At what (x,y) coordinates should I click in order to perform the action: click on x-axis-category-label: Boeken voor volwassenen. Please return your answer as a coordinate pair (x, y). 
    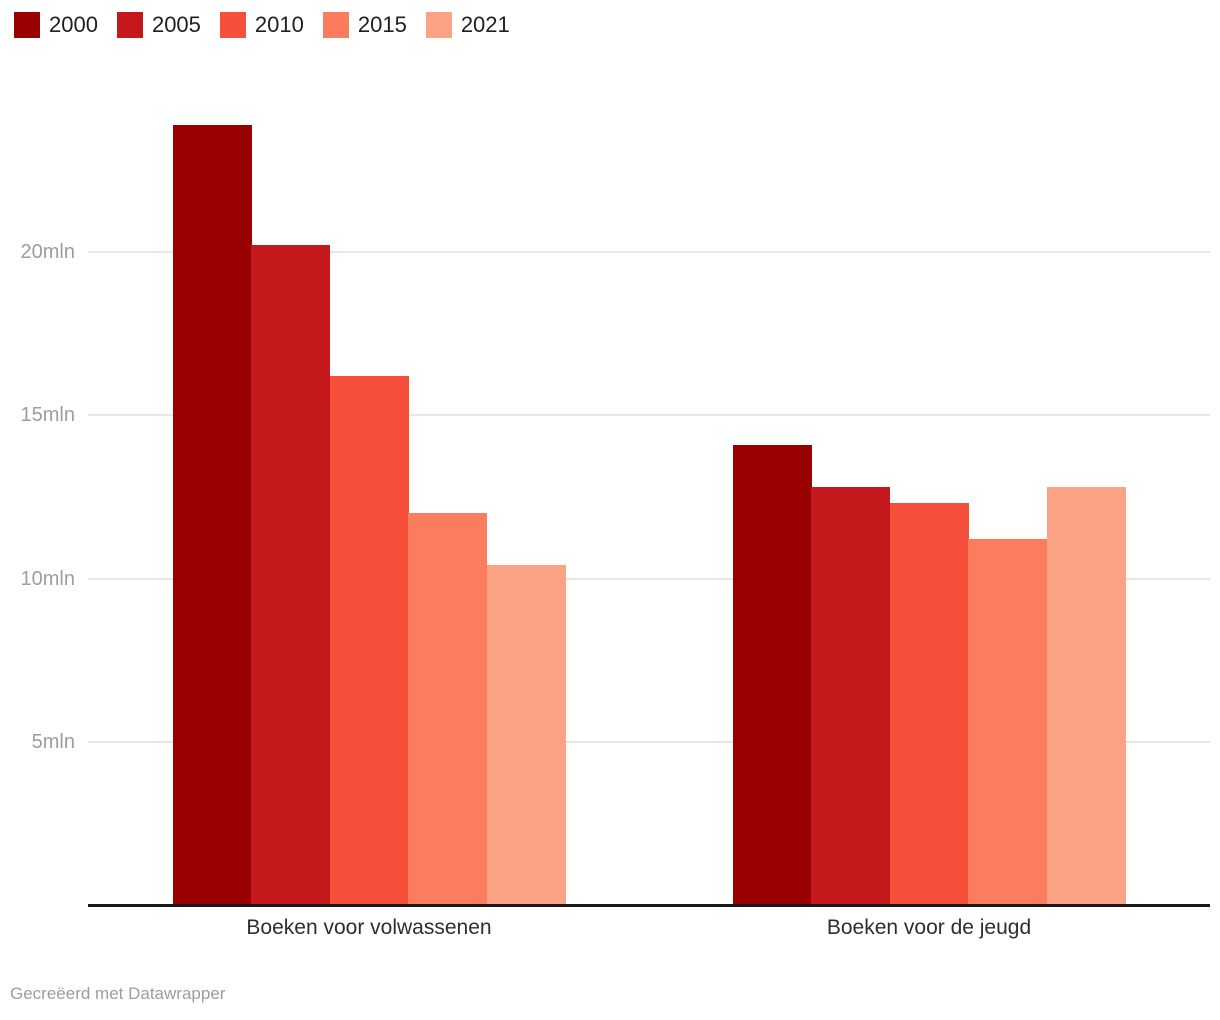
    Looking at the image, I should click on (369, 927).